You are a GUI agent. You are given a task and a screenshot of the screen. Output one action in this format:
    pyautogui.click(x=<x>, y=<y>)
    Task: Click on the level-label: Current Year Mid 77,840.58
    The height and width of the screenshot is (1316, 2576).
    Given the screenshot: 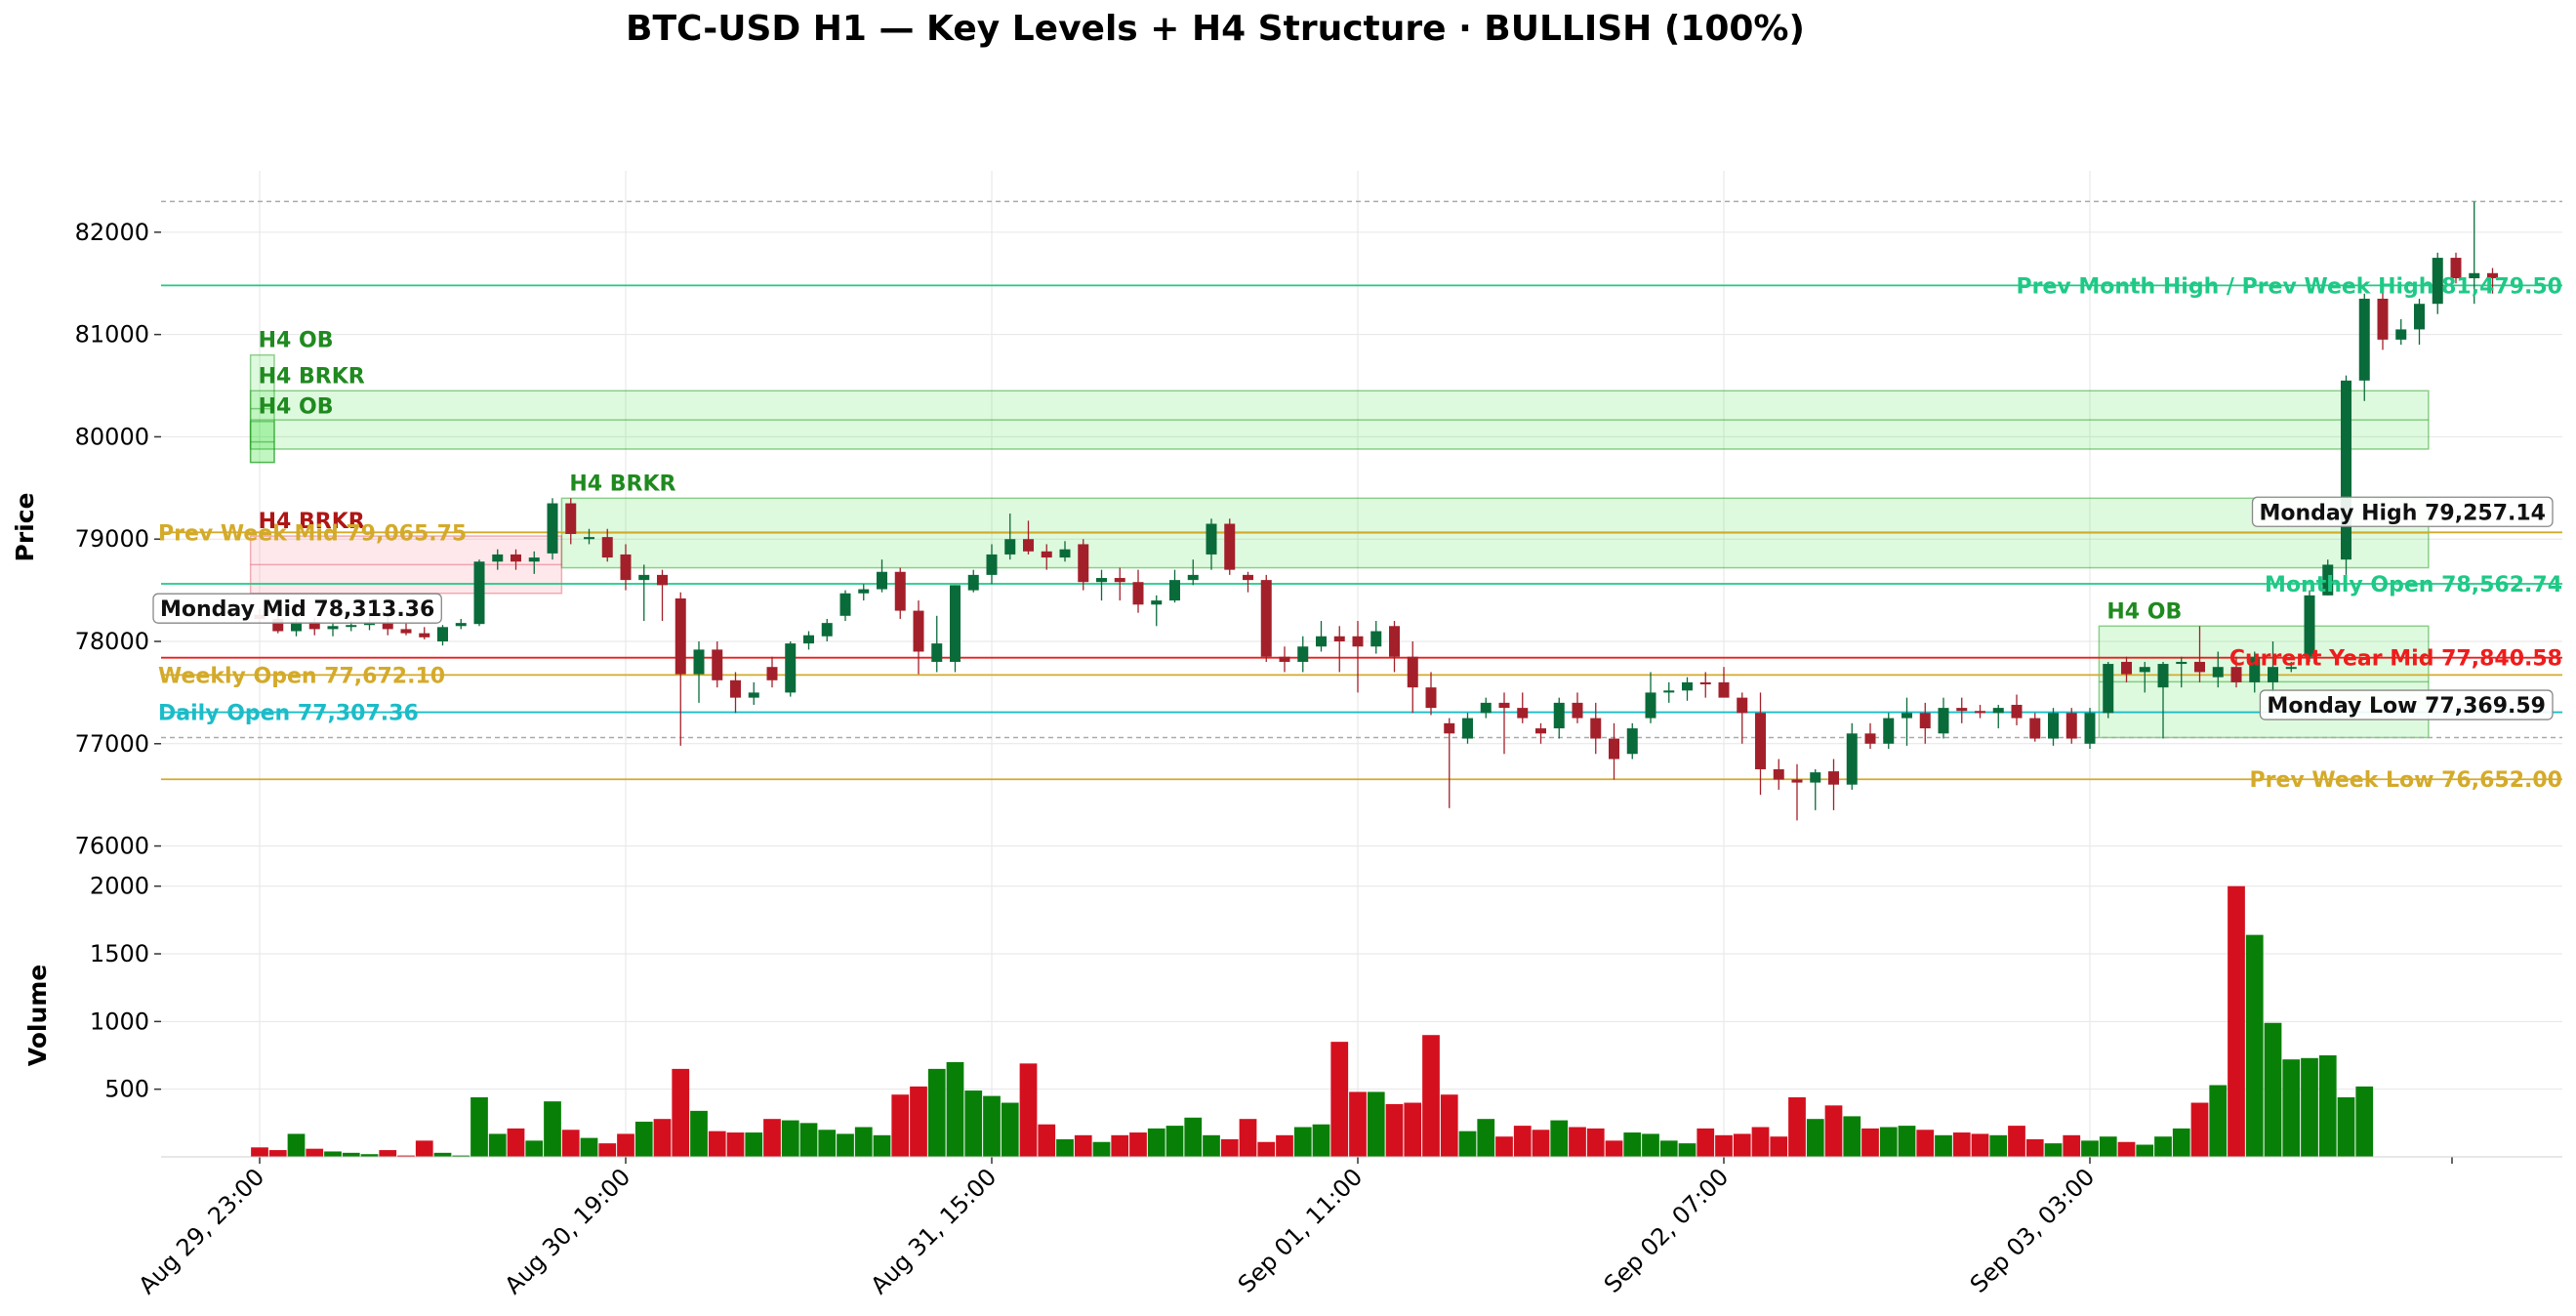 What is the action you would take?
    pyautogui.click(x=2395, y=659)
    